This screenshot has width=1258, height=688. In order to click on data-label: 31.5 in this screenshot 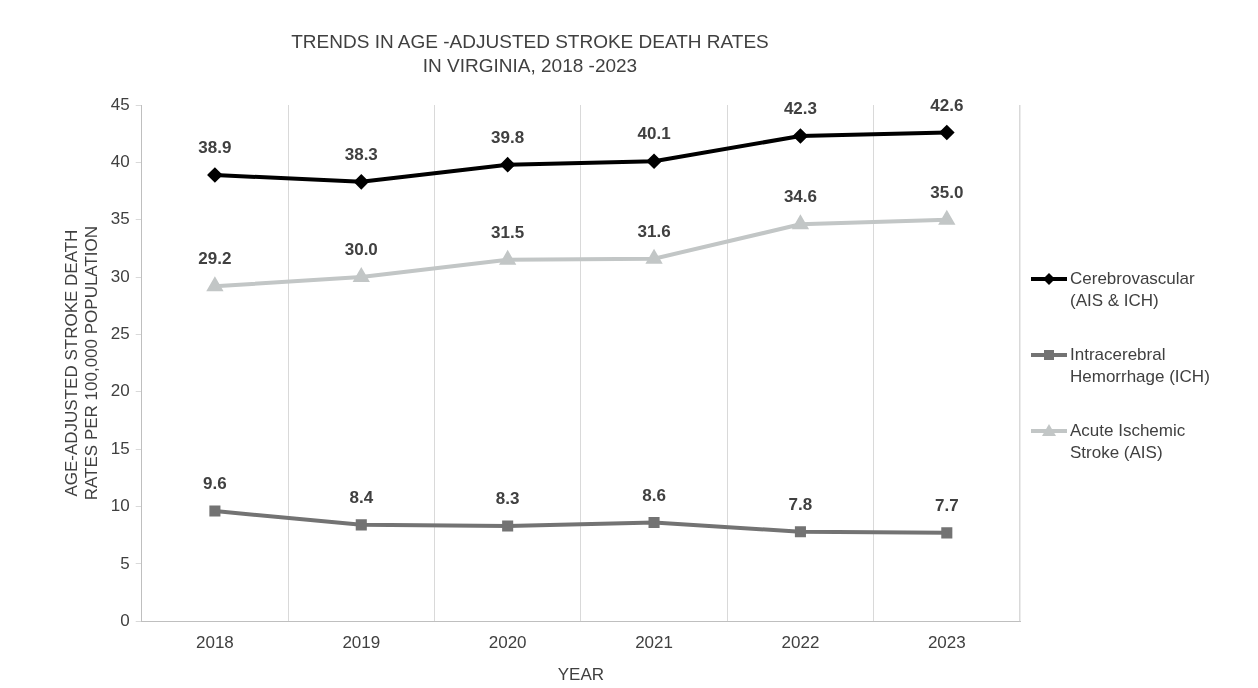, I will do `click(508, 233)`.